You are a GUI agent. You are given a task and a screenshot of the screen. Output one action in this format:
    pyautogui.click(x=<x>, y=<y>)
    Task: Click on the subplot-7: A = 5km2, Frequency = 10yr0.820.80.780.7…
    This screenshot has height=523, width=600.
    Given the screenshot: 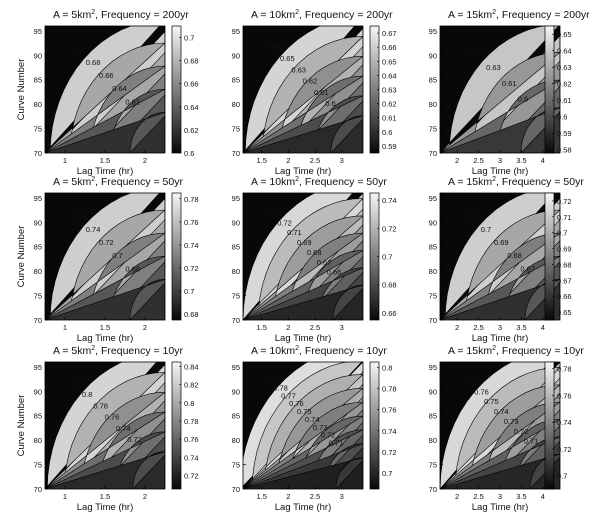 What is the action you would take?
    pyautogui.click(x=107, y=429)
    